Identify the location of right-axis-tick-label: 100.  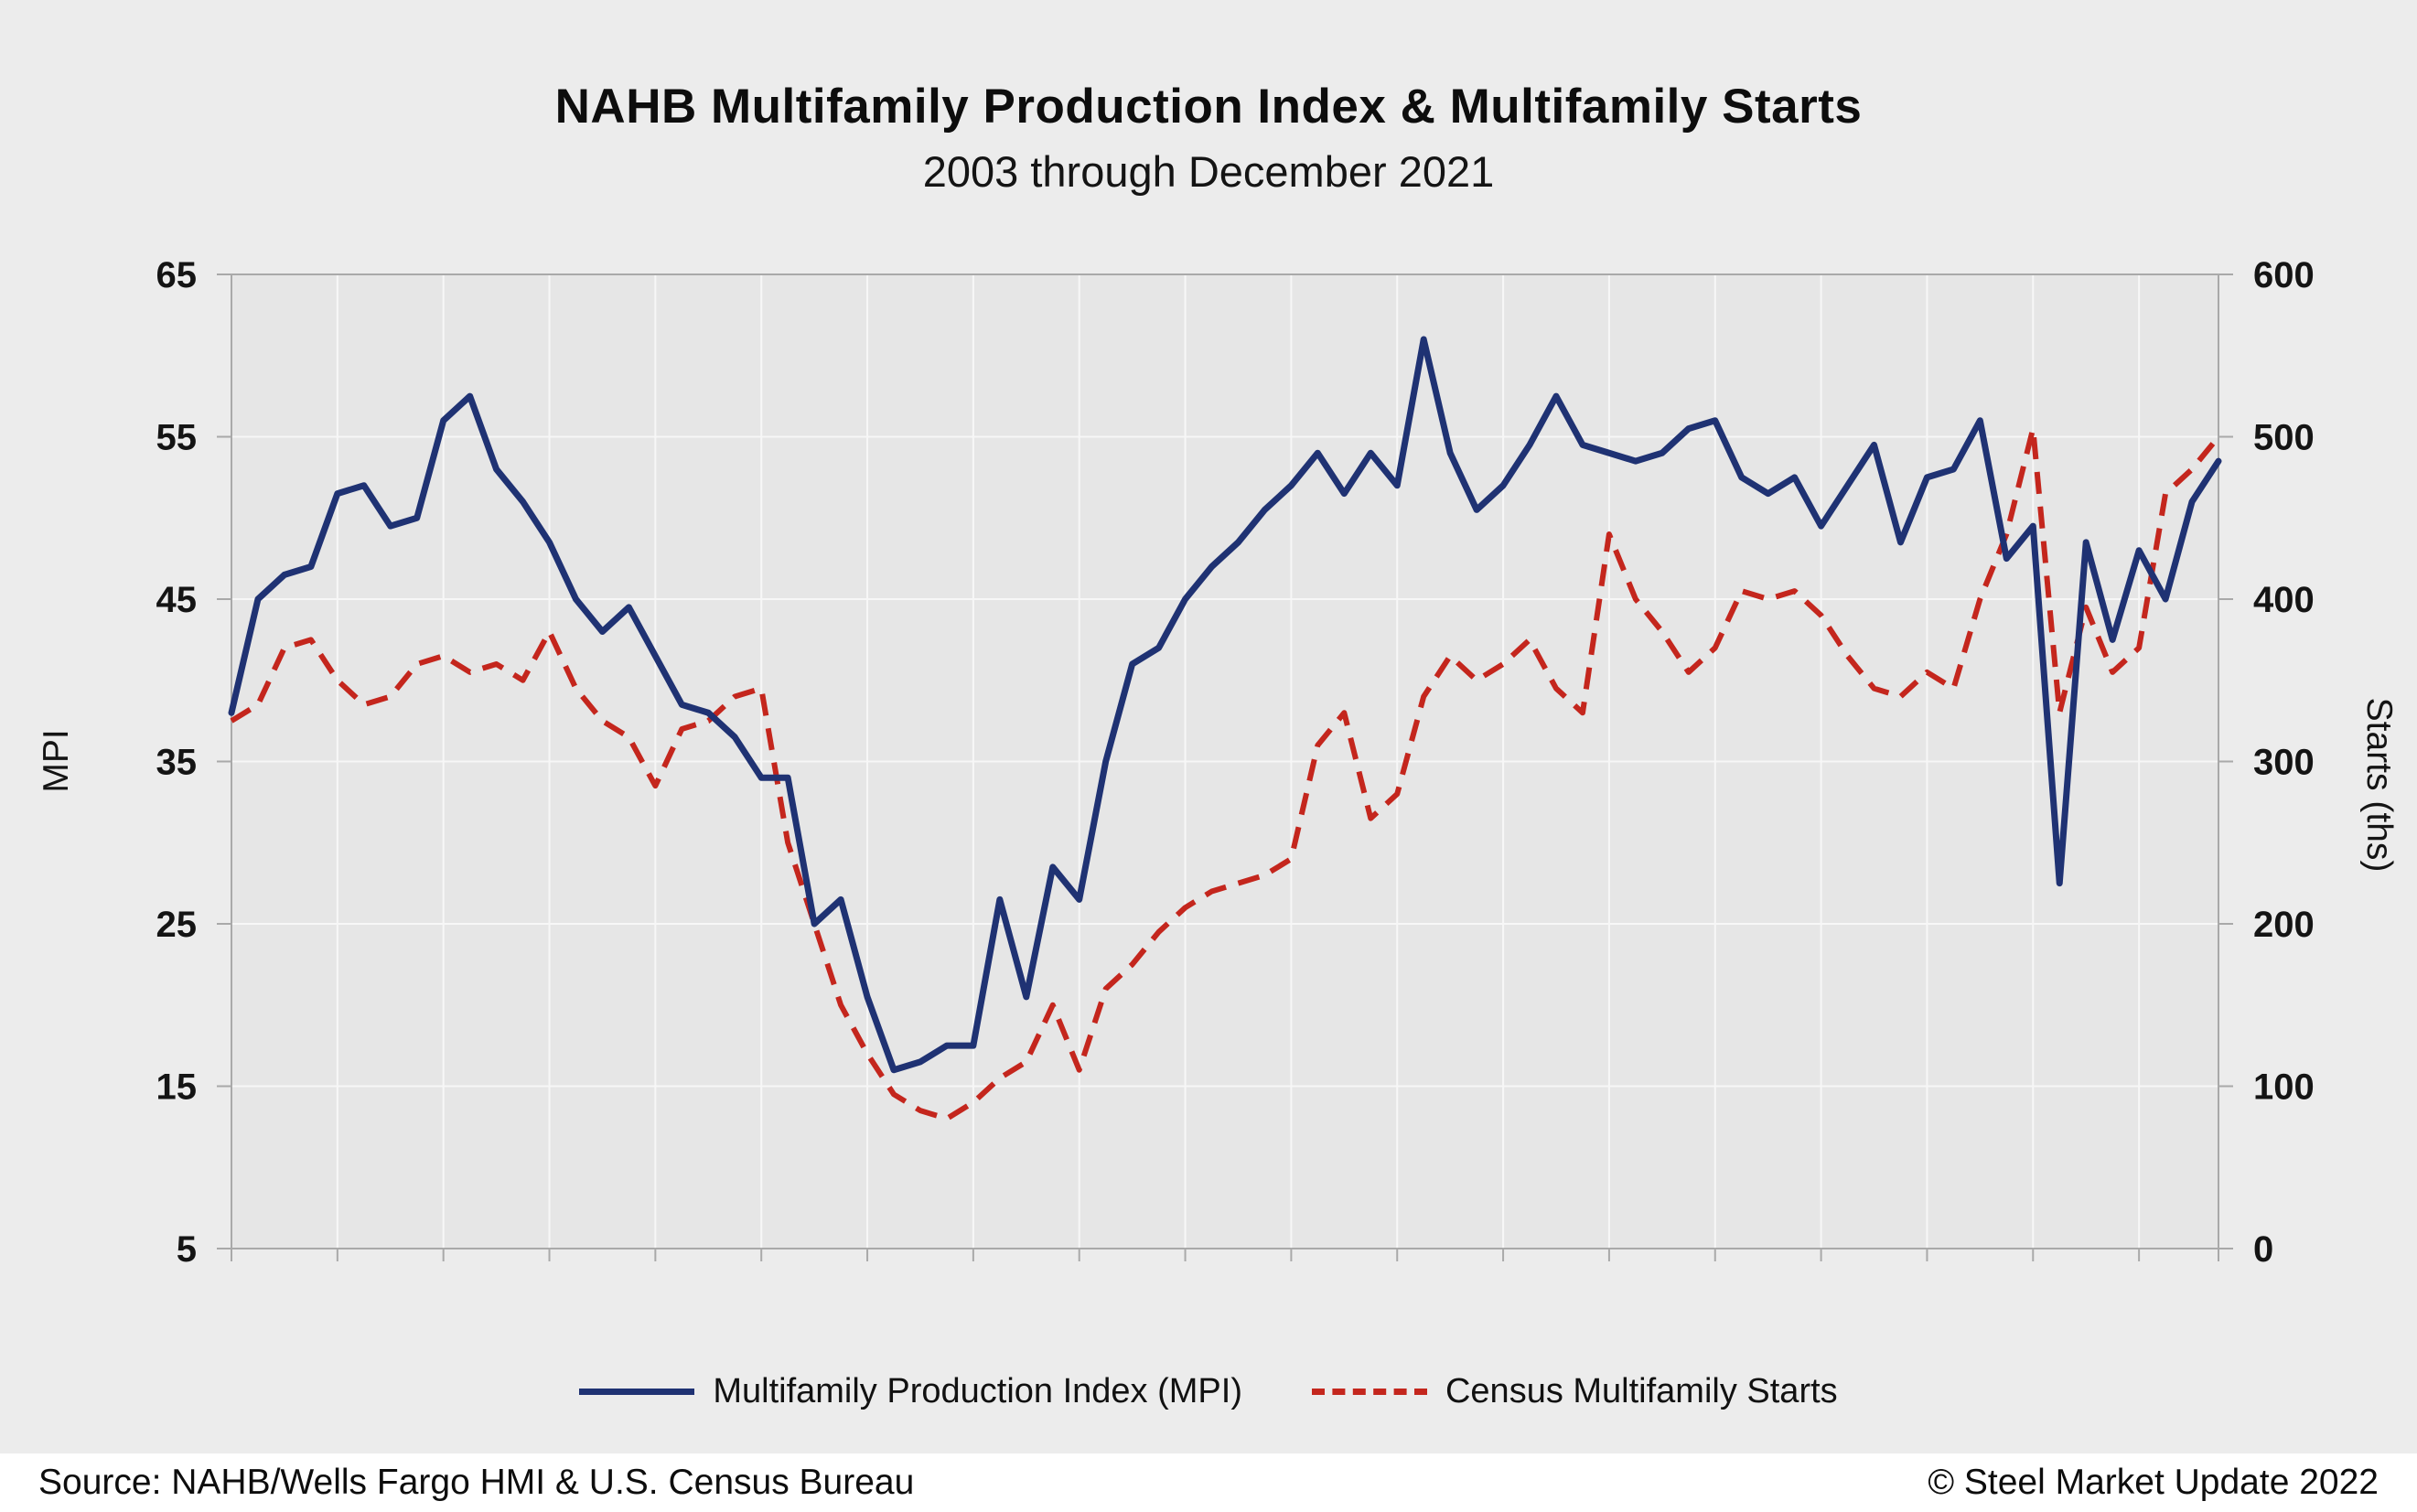
(2284, 1087).